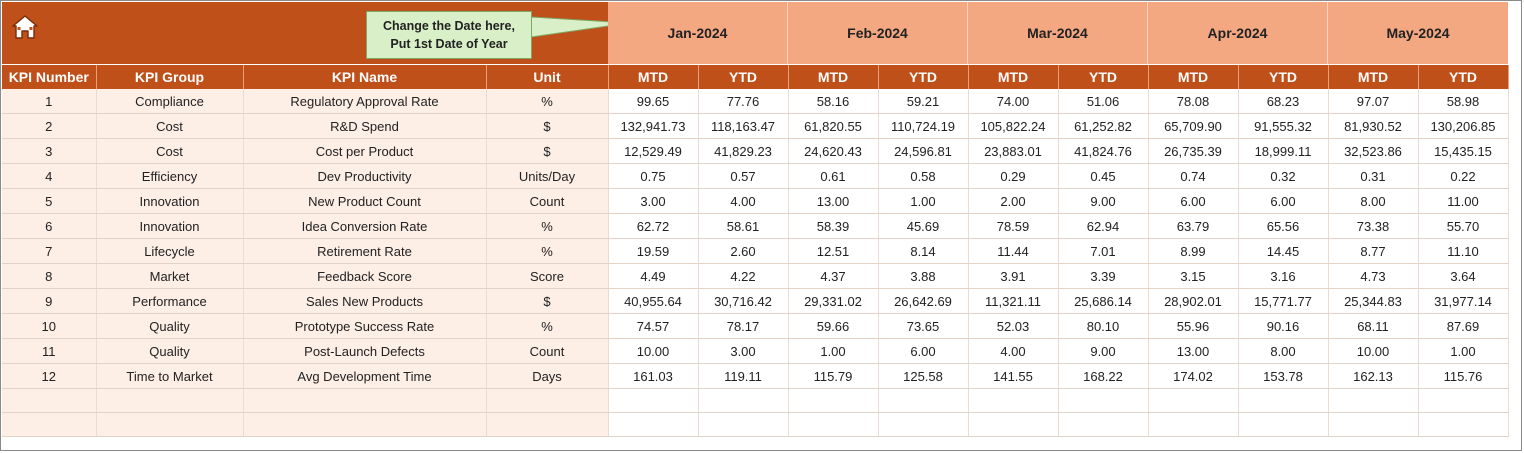 This screenshot has height=453, width=1524. Describe the element at coordinates (923, 351) in the screenshot. I see `ytd-value-cell: 6.00` at that location.